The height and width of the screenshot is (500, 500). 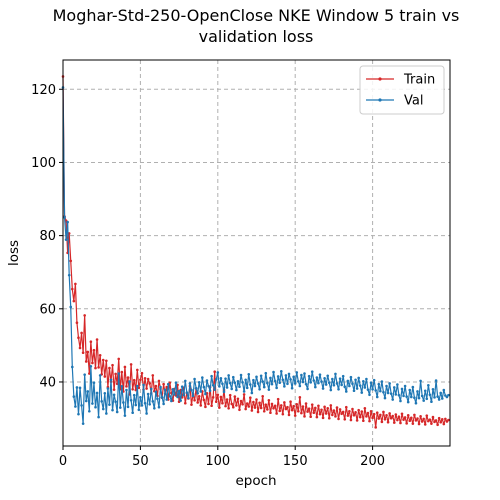 I want to click on y-tick-label: 120, so click(x=43, y=90).